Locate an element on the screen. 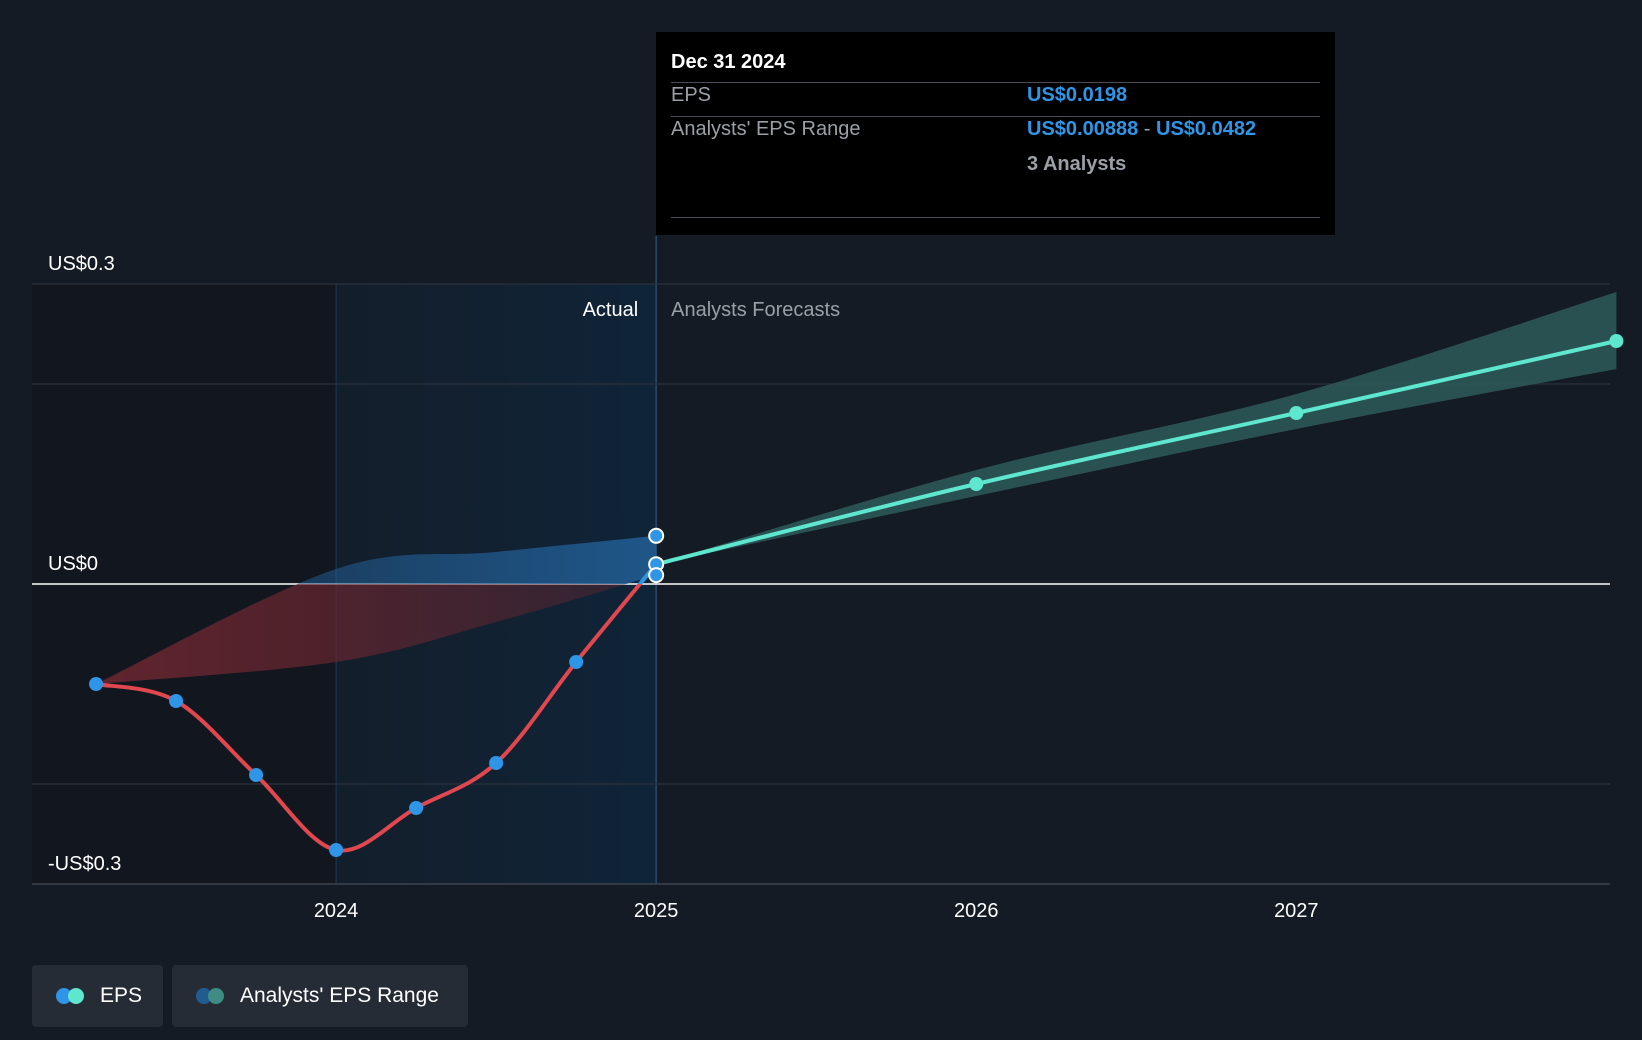 Image resolution: width=1642 pixels, height=1040 pixels. tooltip-range-value: US$0.00888 - US$0.0482 is located at coordinates (1141, 129).